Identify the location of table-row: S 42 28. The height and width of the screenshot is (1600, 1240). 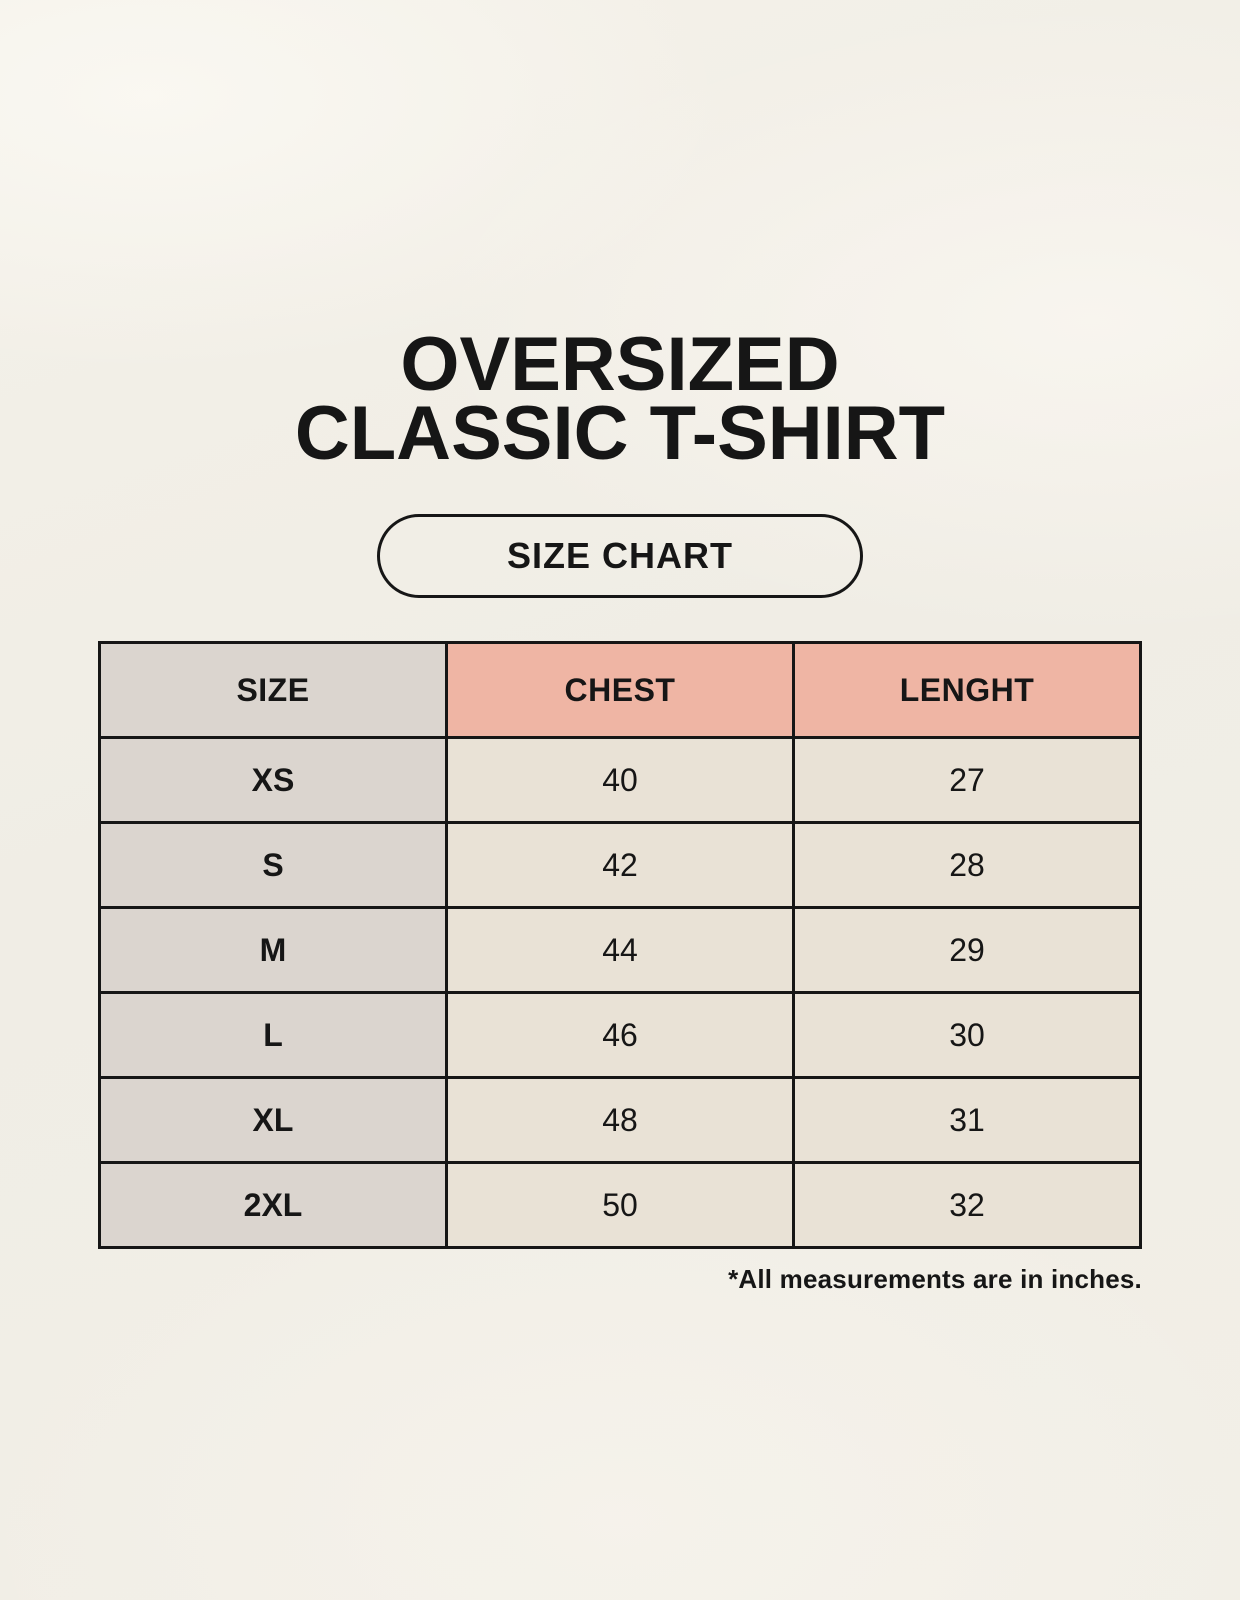
(620, 865).